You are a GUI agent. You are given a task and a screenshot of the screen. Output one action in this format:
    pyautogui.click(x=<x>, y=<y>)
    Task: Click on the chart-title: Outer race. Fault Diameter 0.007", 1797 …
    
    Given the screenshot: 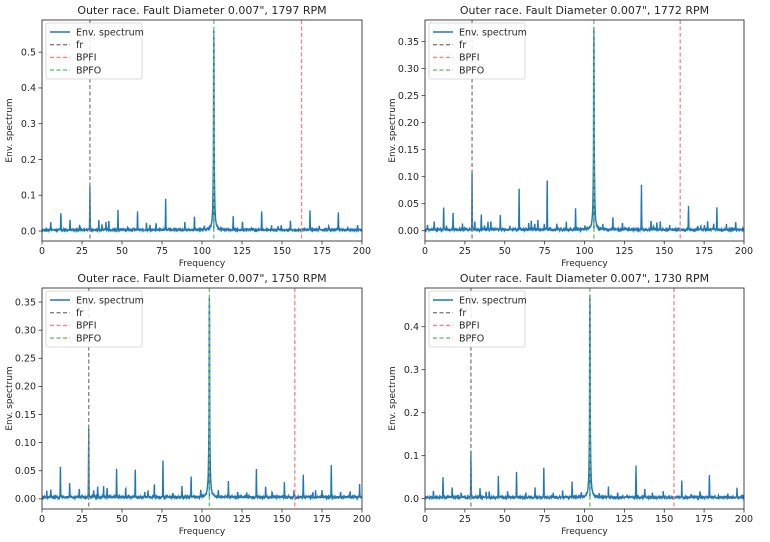 What is the action you would take?
    pyautogui.click(x=201, y=10)
    